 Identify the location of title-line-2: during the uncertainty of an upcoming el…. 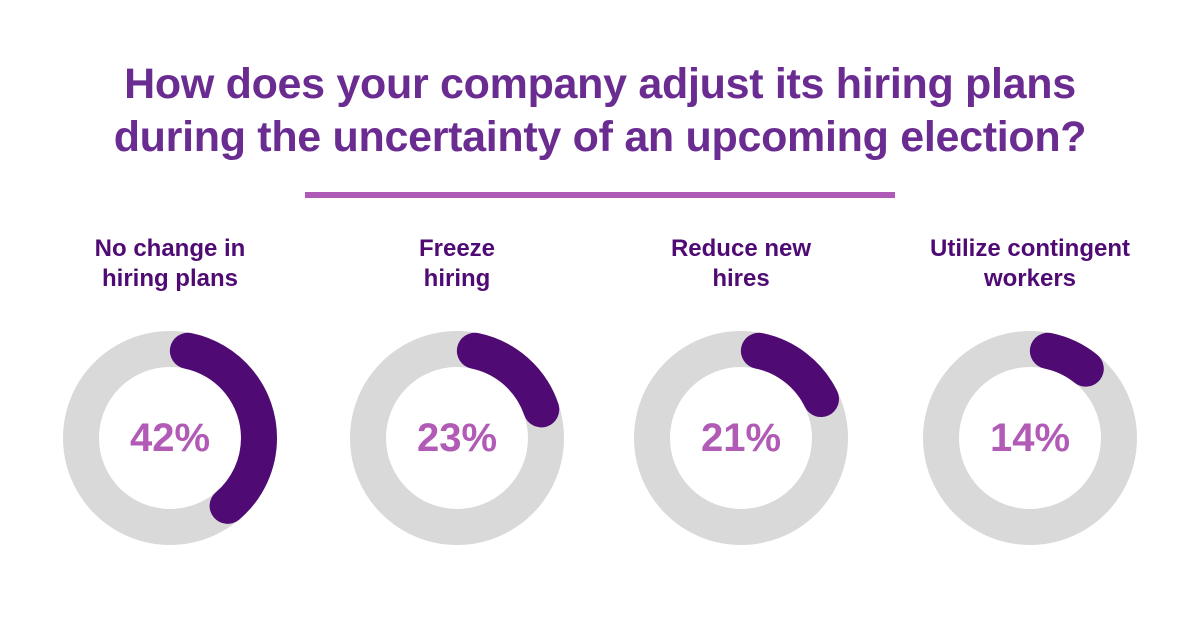
(600, 137).